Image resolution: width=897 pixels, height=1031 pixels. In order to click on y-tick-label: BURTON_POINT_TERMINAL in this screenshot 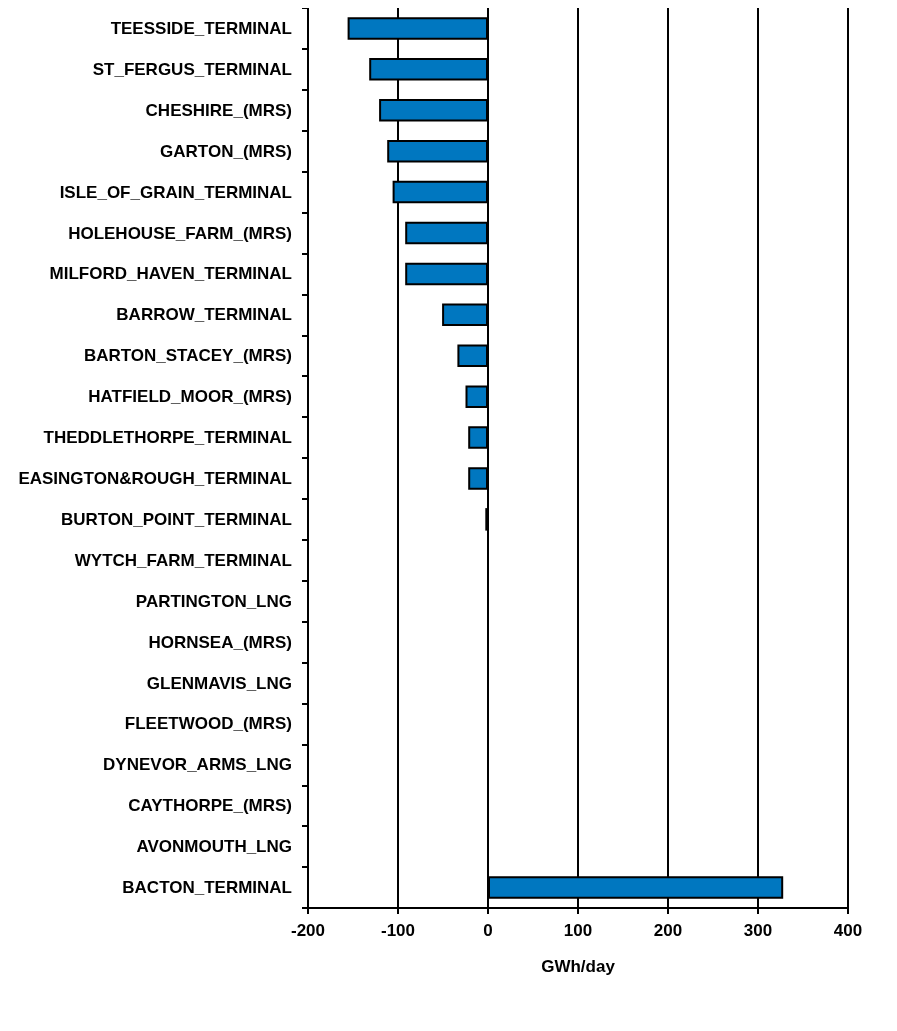, I will do `click(176, 519)`.